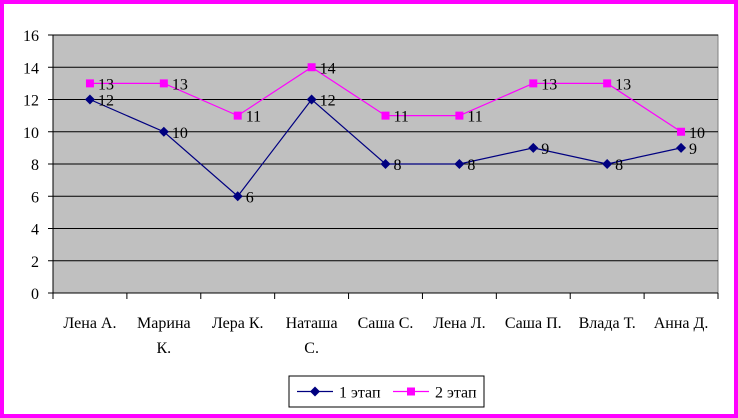  What do you see at coordinates (31, 36) in the screenshot?
I see `y-tick-label: 16` at bounding box center [31, 36].